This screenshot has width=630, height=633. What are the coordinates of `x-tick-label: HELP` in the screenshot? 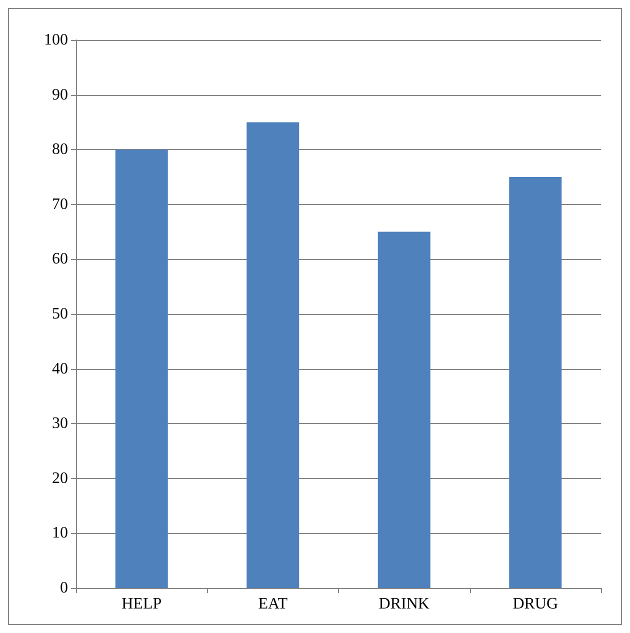 It's located at (142, 604).